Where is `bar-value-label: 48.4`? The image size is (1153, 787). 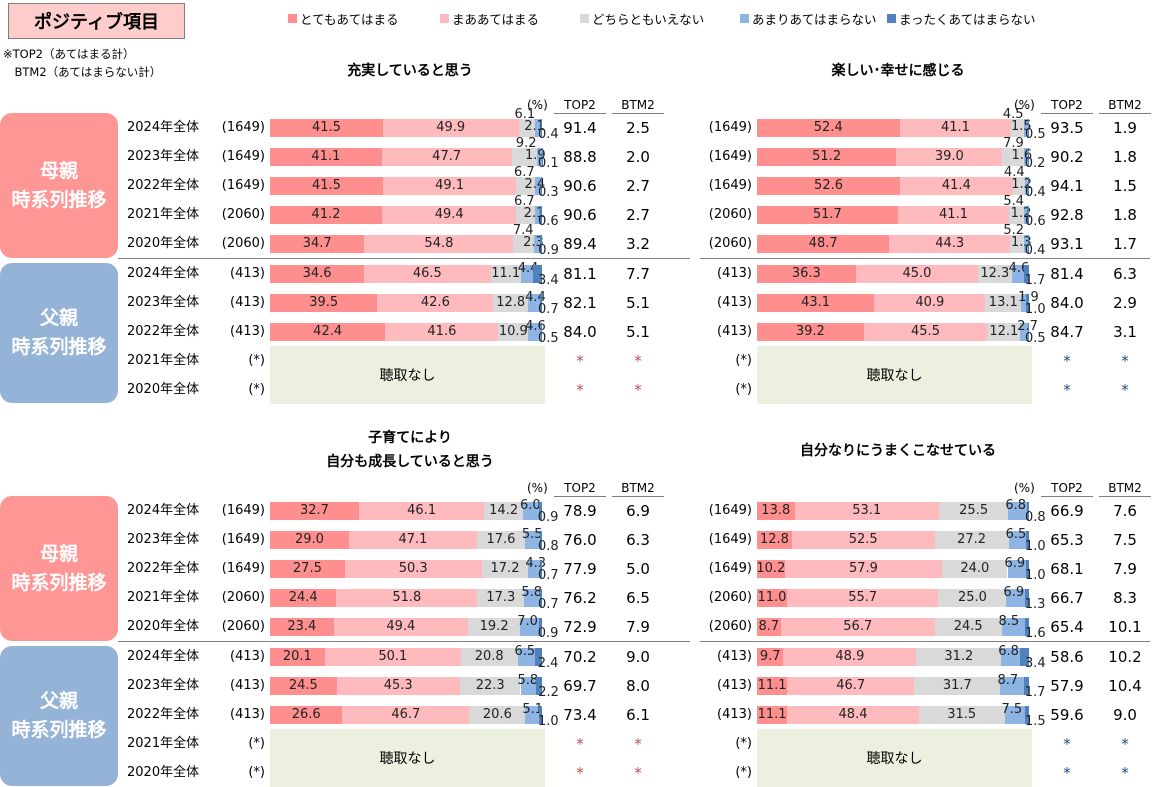
bar-value-label: 48.4 is located at coordinates (853, 715).